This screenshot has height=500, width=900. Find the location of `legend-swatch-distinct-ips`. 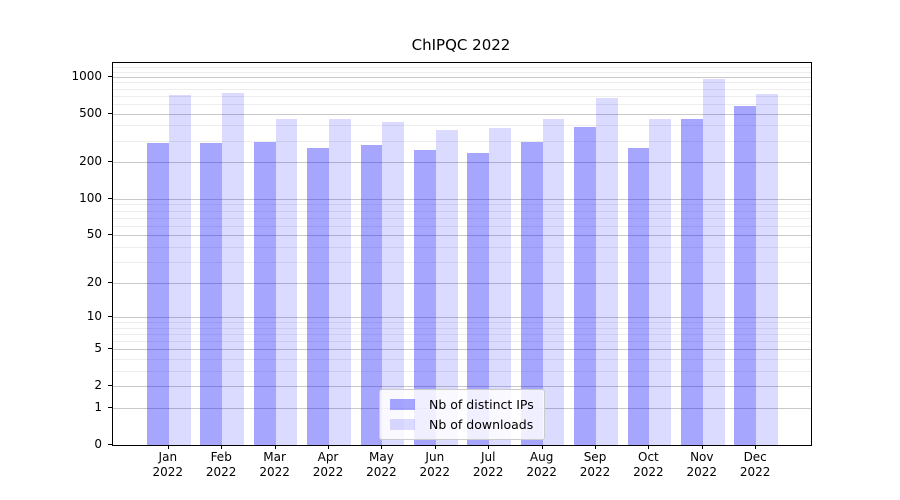

legend-swatch-distinct-ips is located at coordinates (402, 404).